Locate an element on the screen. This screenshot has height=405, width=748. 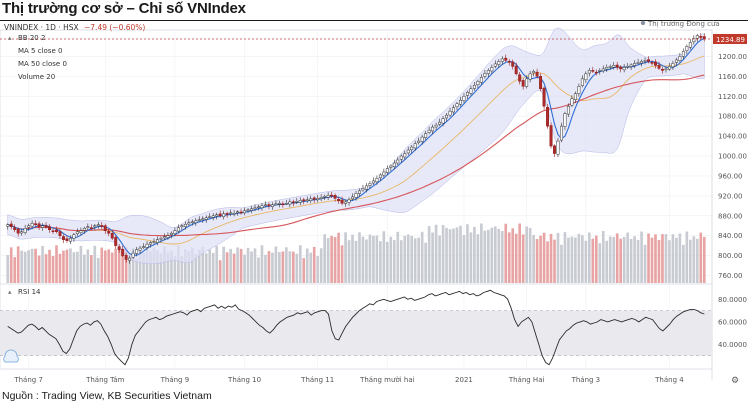
price-y-tick: 1040.00 is located at coordinates (732, 137).